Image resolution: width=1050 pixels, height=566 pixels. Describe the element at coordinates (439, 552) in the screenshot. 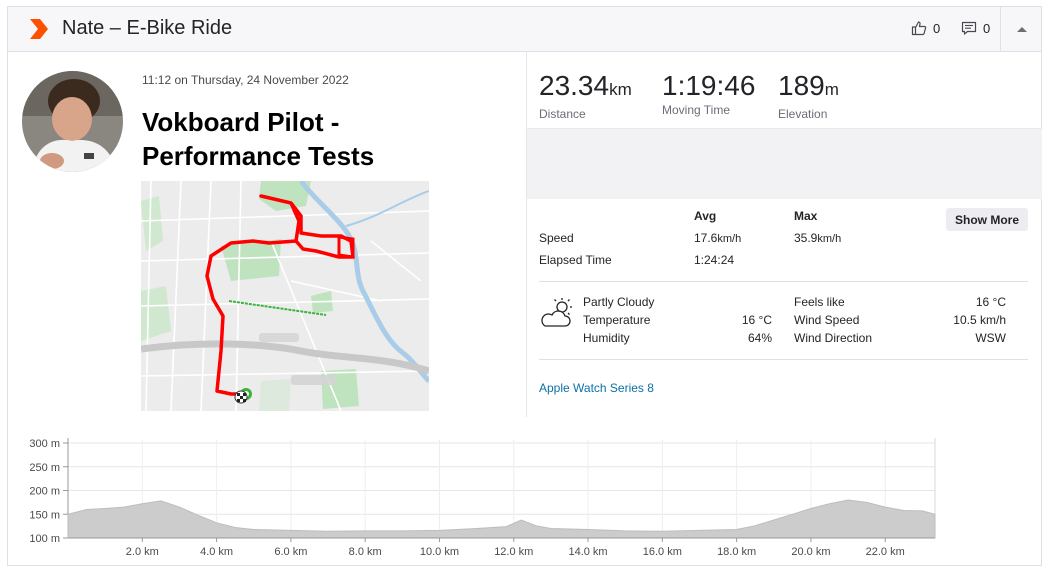

I see `x-tick-label: 10.0 km` at that location.